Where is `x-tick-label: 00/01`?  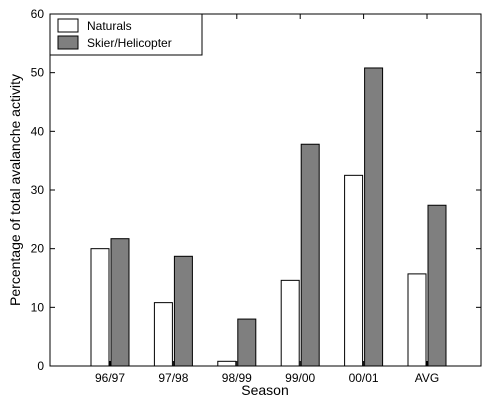
x-tick-label: 00/01 is located at coordinates (364, 378).